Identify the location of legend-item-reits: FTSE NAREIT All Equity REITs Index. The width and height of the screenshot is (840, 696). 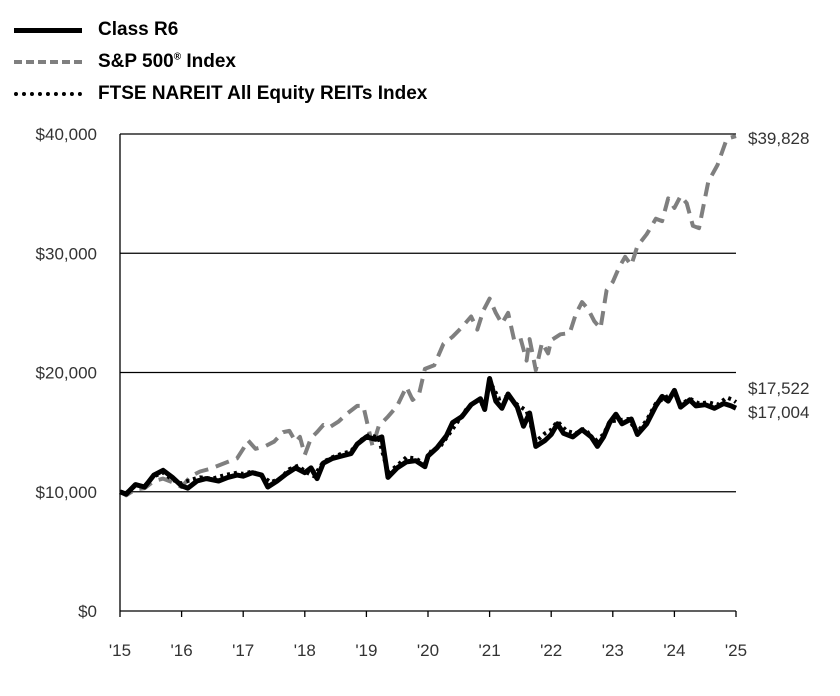
(220, 94).